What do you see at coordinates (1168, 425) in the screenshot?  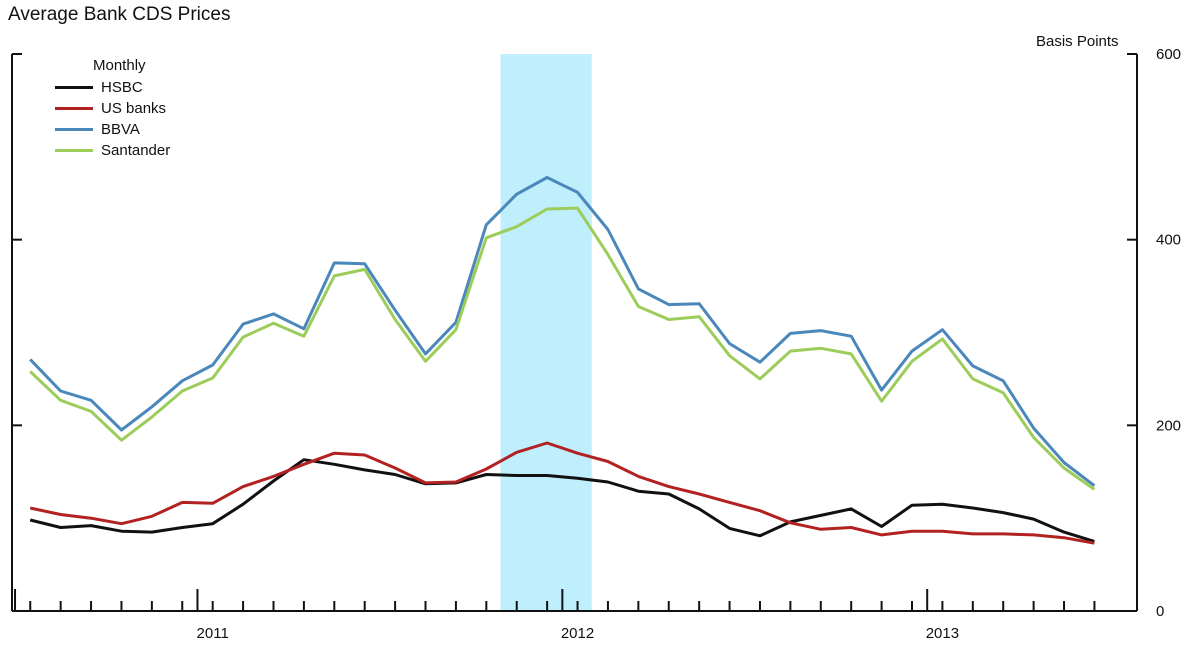 I see `y-tick-label-200: 200` at bounding box center [1168, 425].